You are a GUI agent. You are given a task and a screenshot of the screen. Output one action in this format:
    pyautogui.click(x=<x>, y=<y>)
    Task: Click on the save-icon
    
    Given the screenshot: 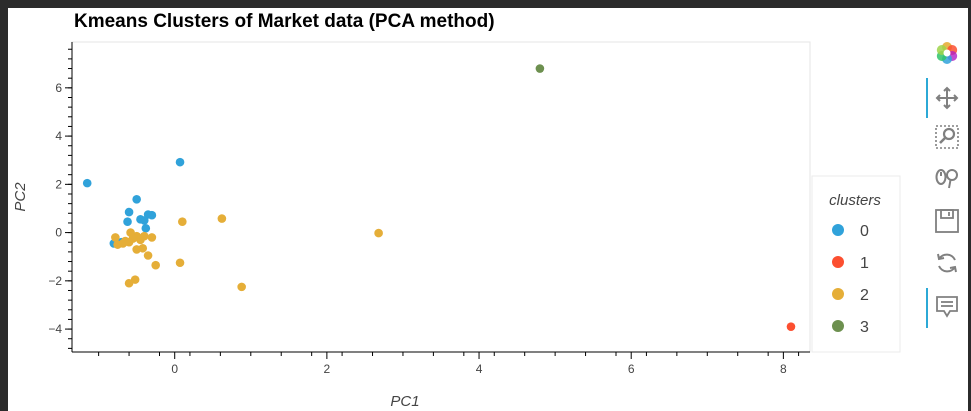 What is the action you would take?
    pyautogui.click(x=947, y=221)
    